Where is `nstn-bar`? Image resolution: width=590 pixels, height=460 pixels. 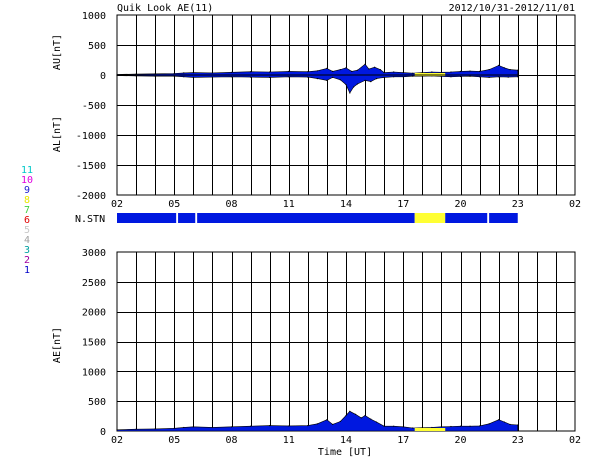
nstn-bar is located at coordinates (317, 218).